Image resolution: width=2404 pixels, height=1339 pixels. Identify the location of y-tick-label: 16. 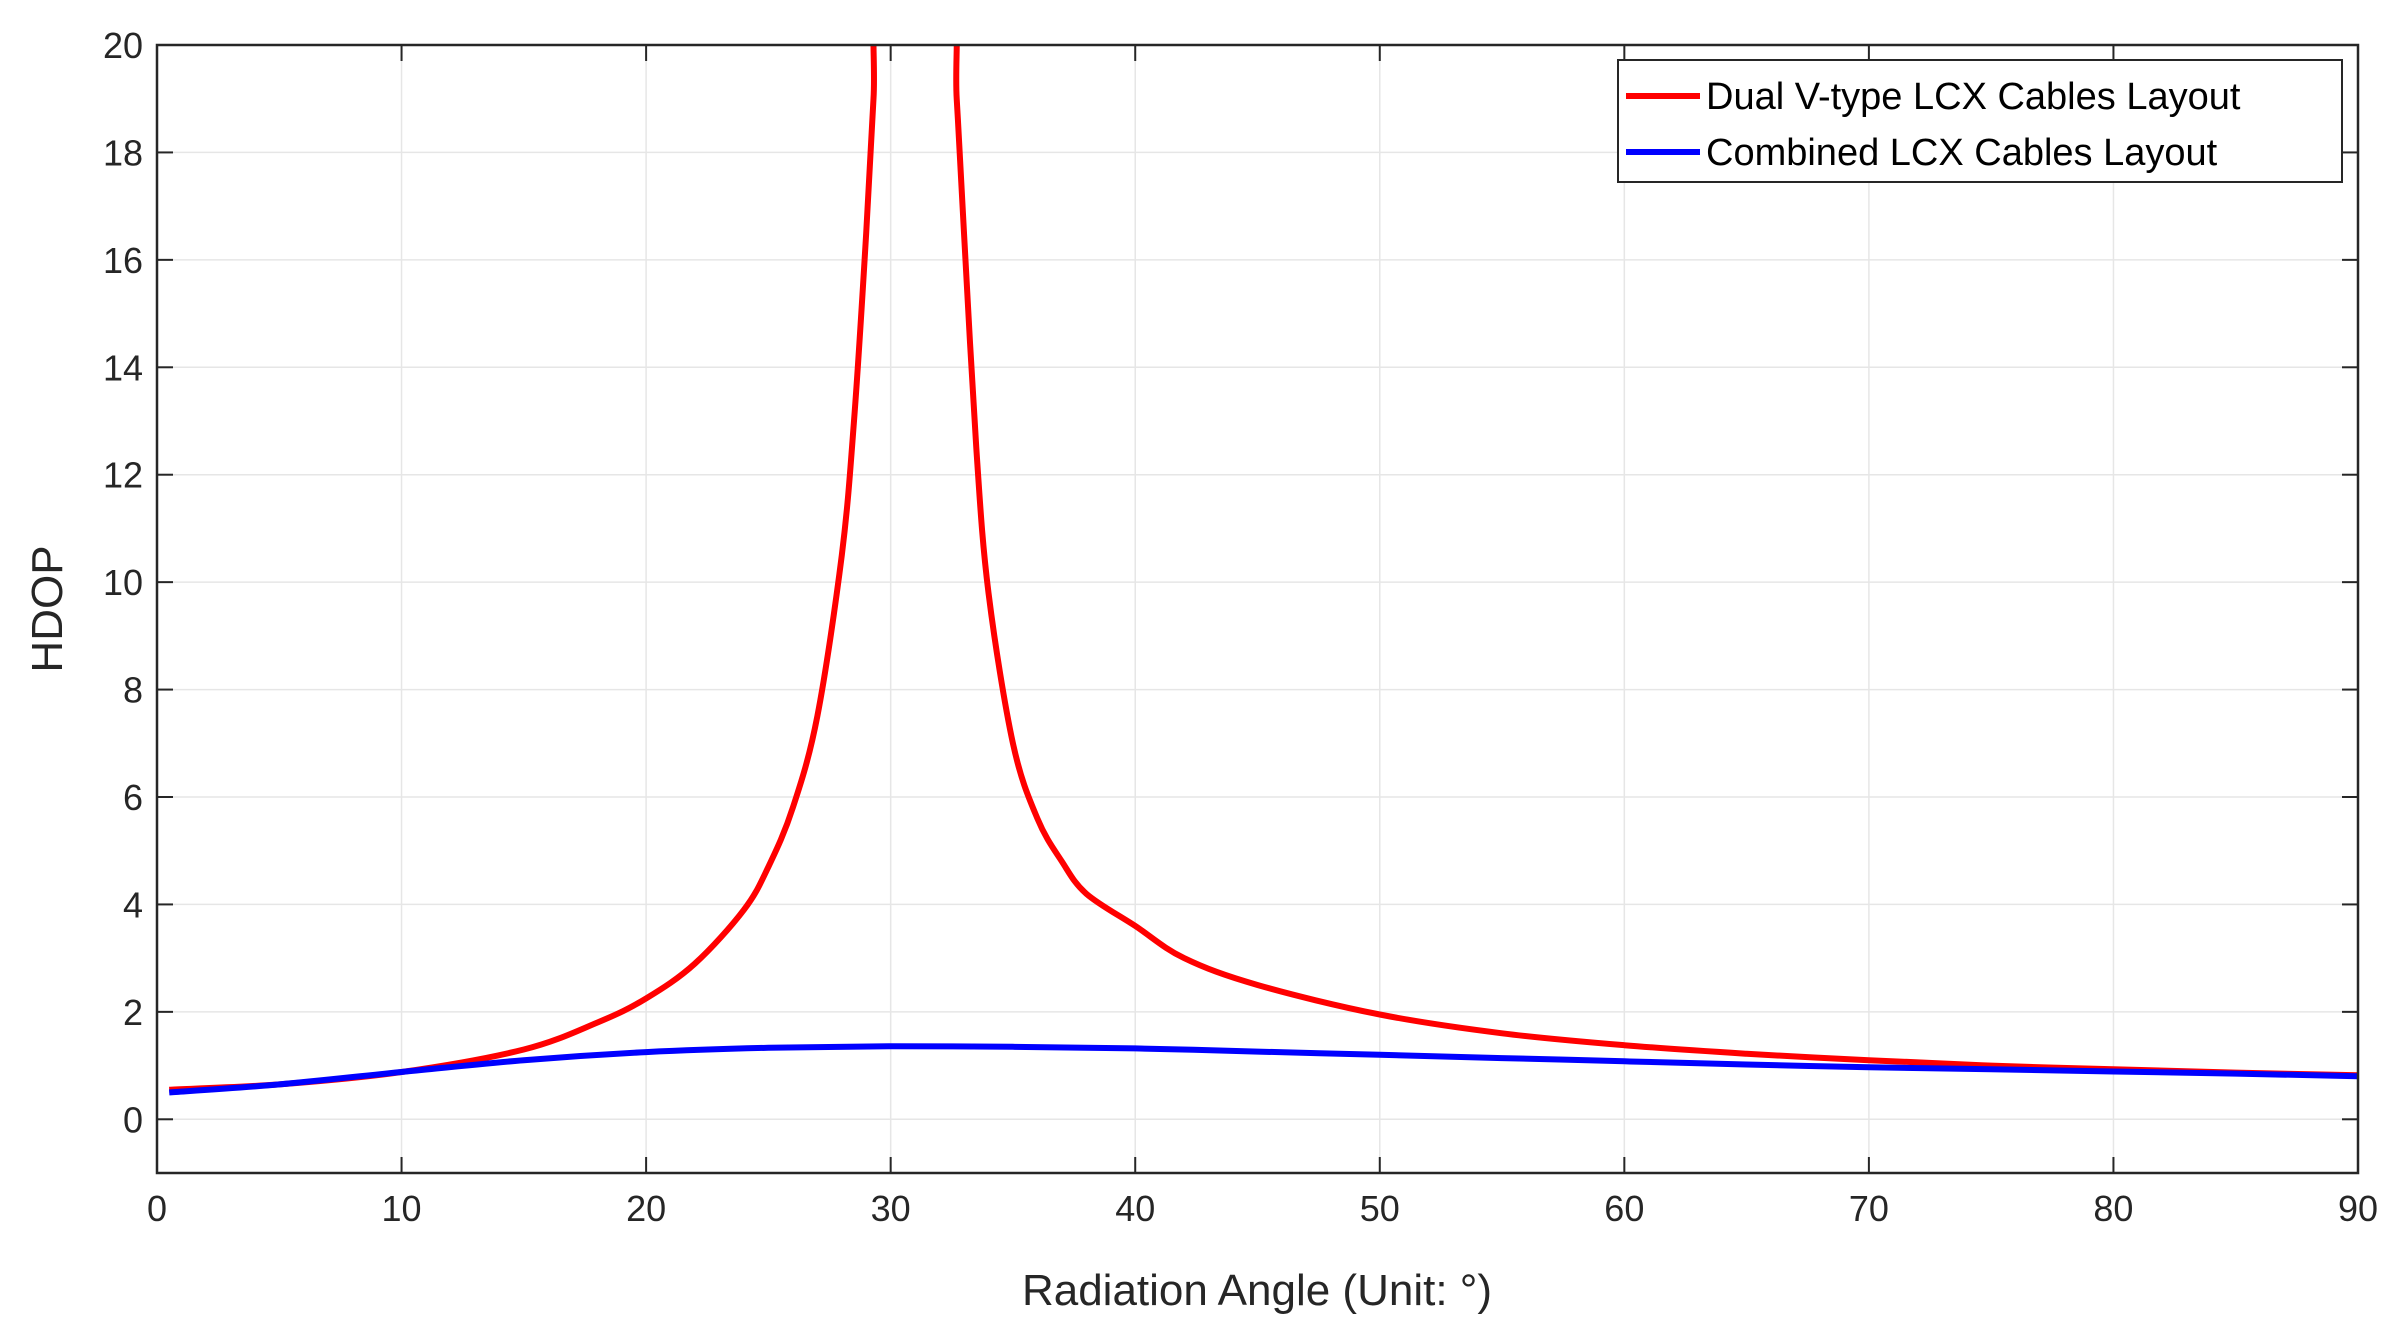
(123, 260).